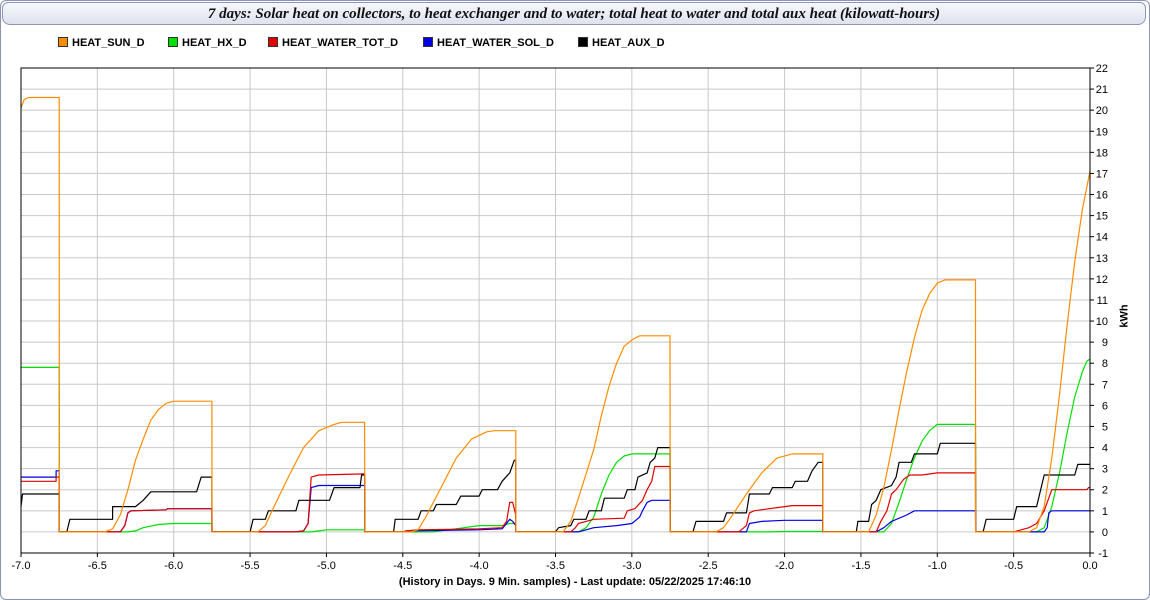  What do you see at coordinates (173, 566) in the screenshot?
I see `x-tick-label: -6.0` at bounding box center [173, 566].